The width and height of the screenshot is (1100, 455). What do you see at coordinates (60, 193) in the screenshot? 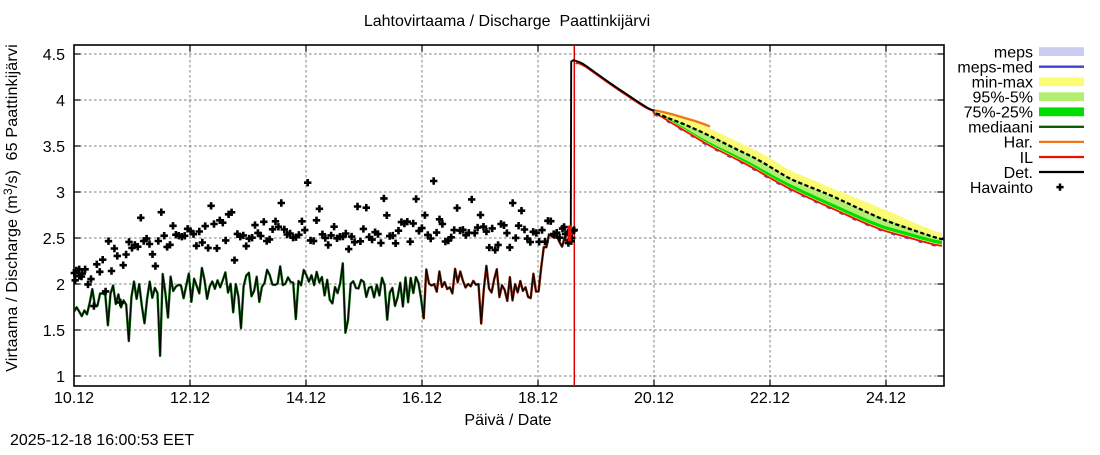
I see `svg-text: 3` at bounding box center [60, 193].